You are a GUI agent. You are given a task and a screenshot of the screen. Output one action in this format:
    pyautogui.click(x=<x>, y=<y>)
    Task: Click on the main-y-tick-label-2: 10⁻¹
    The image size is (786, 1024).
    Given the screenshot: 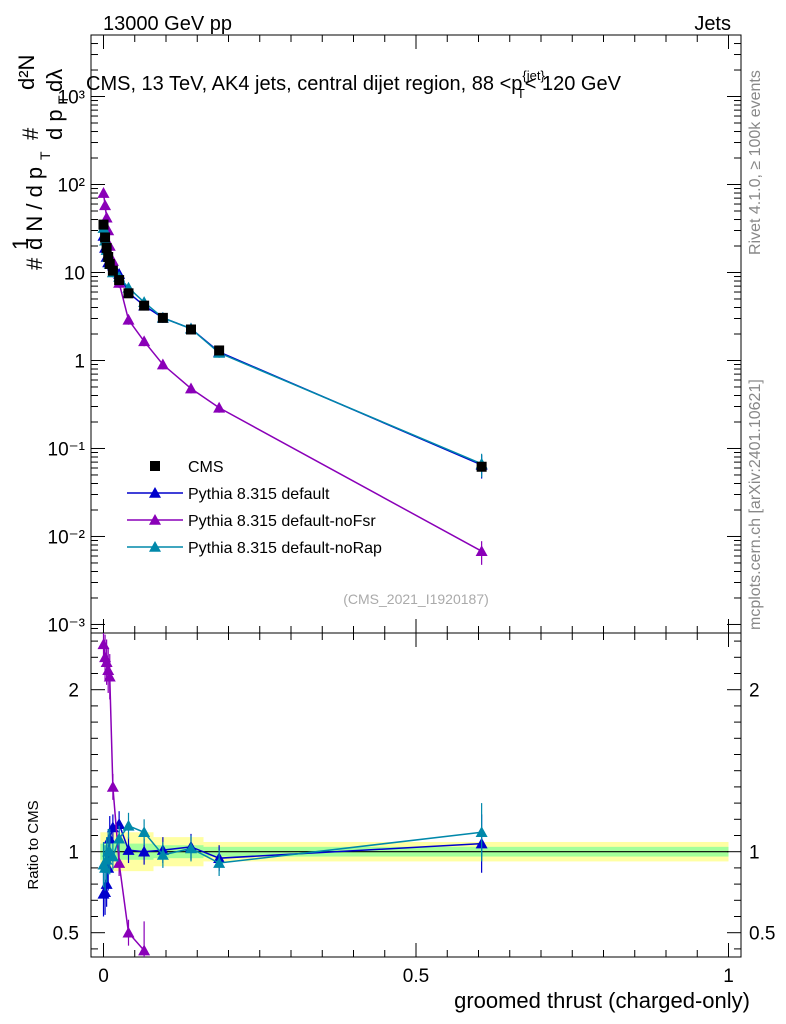 What is the action you would take?
    pyautogui.click(x=67, y=449)
    